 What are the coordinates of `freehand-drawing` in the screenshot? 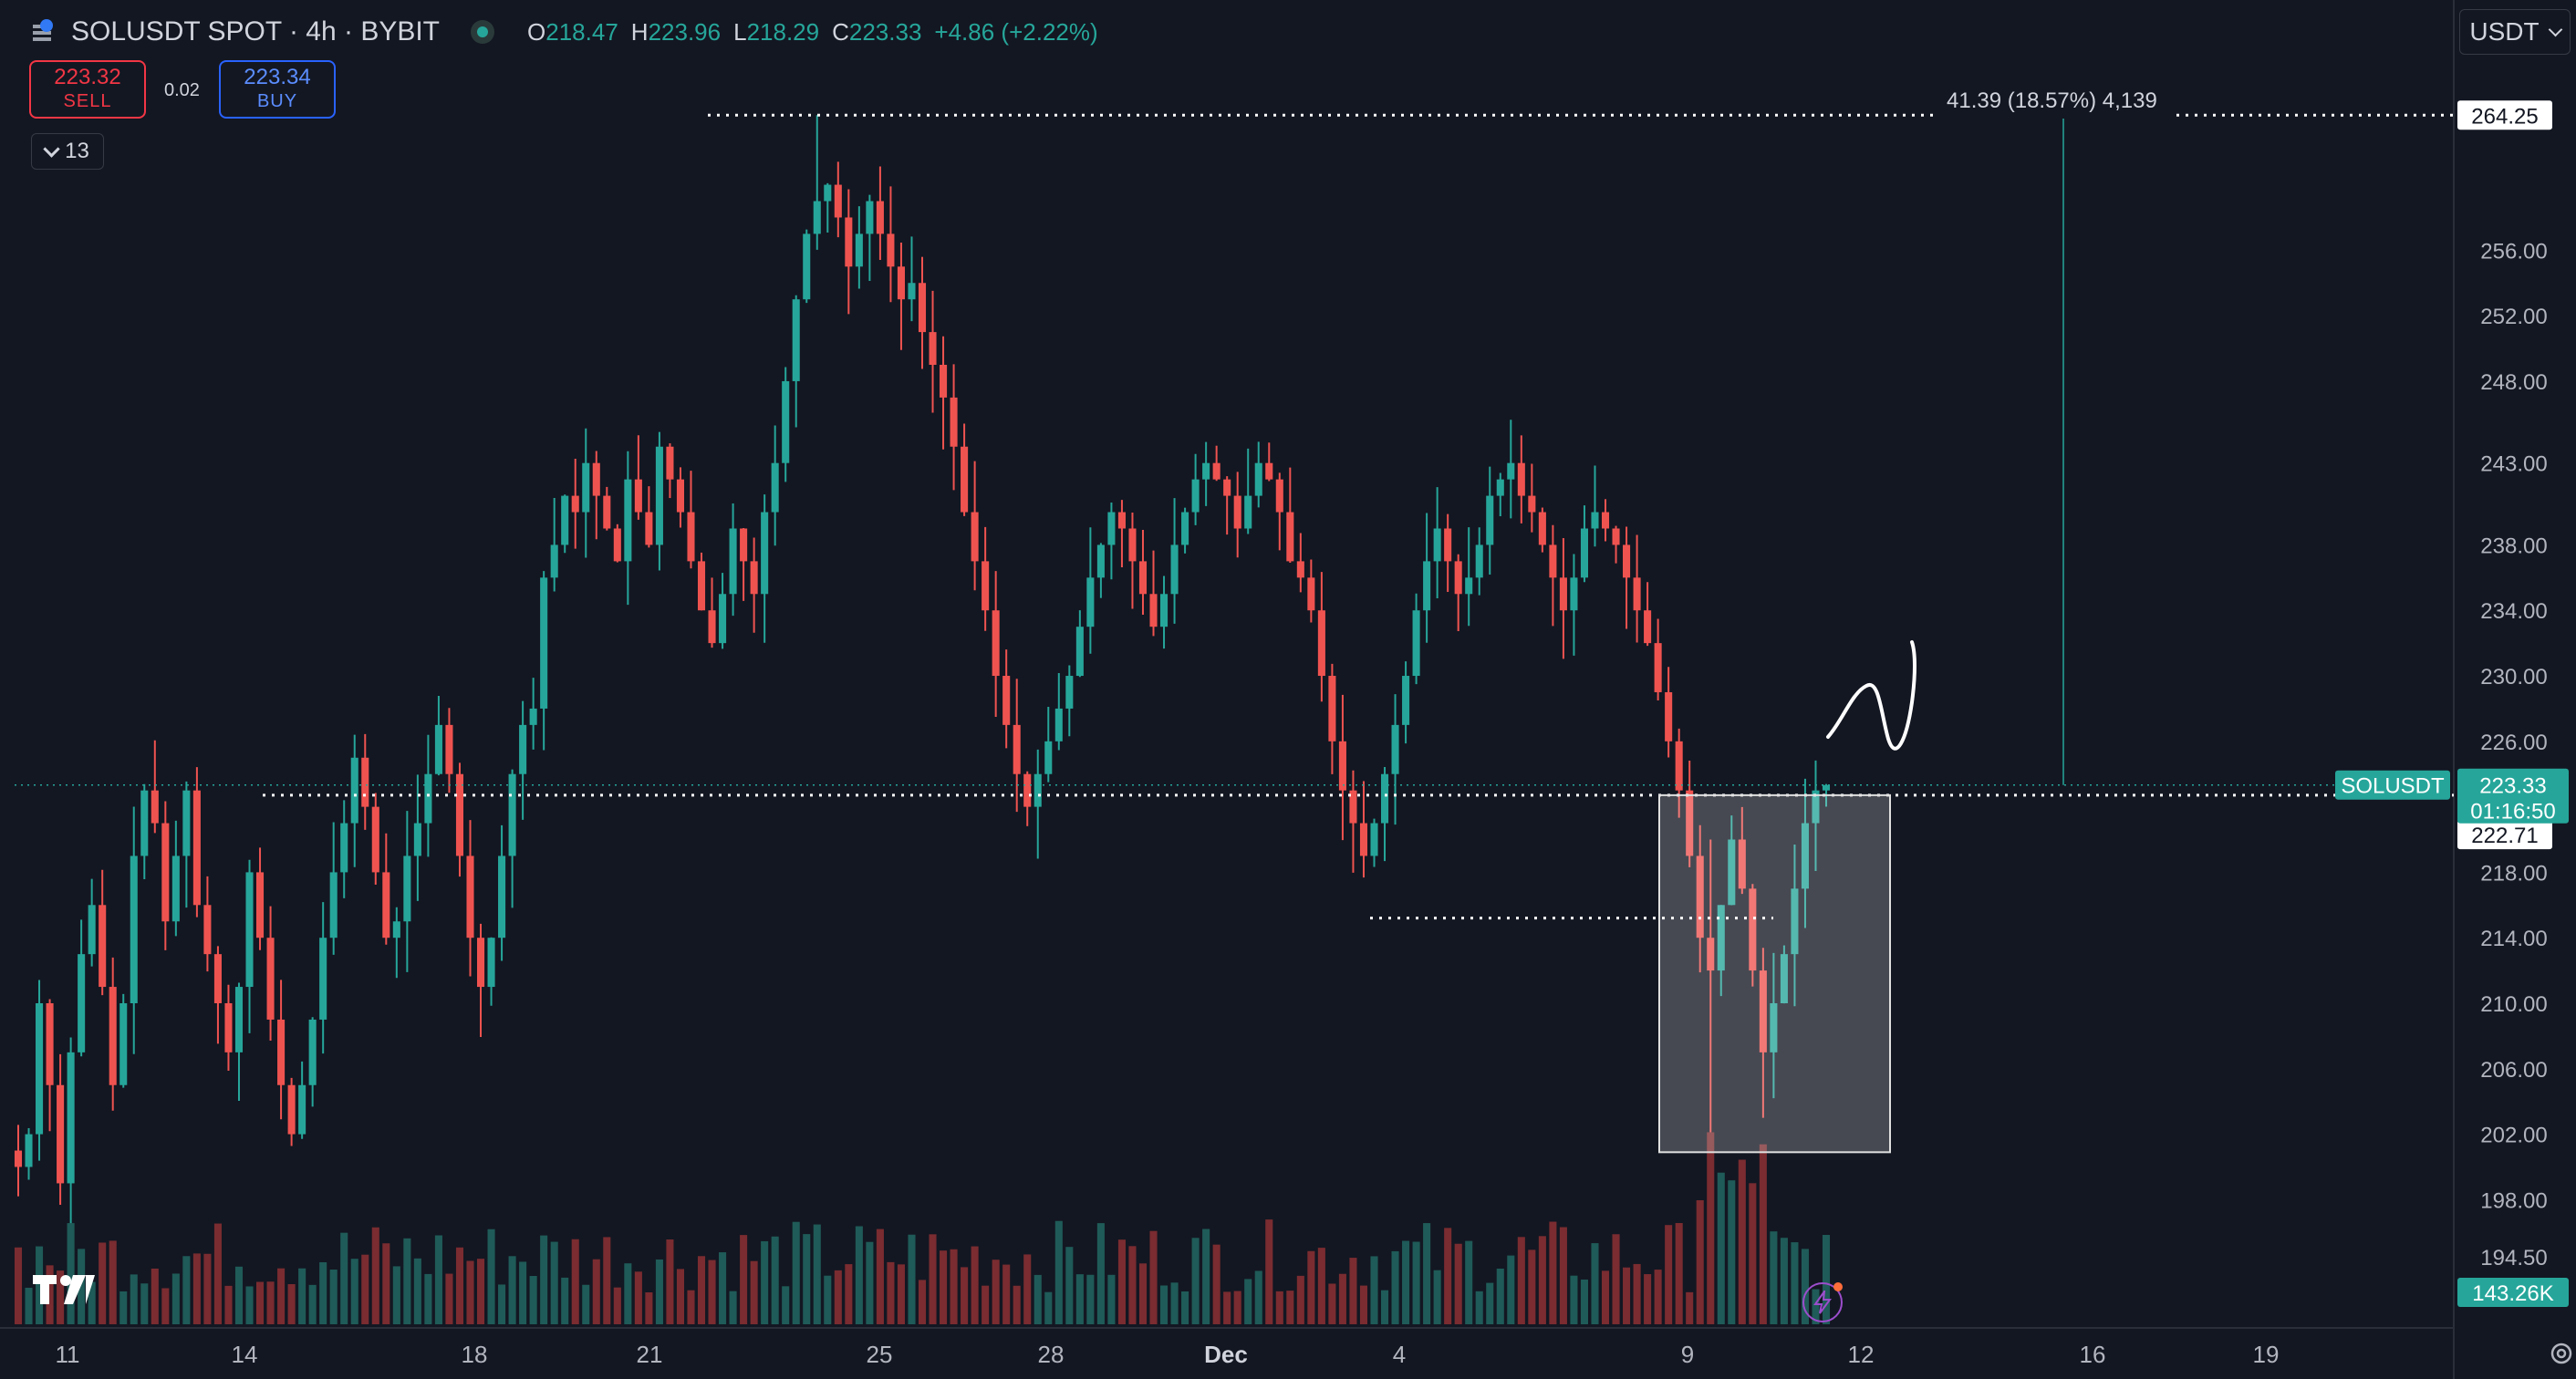 It's located at (1871, 695).